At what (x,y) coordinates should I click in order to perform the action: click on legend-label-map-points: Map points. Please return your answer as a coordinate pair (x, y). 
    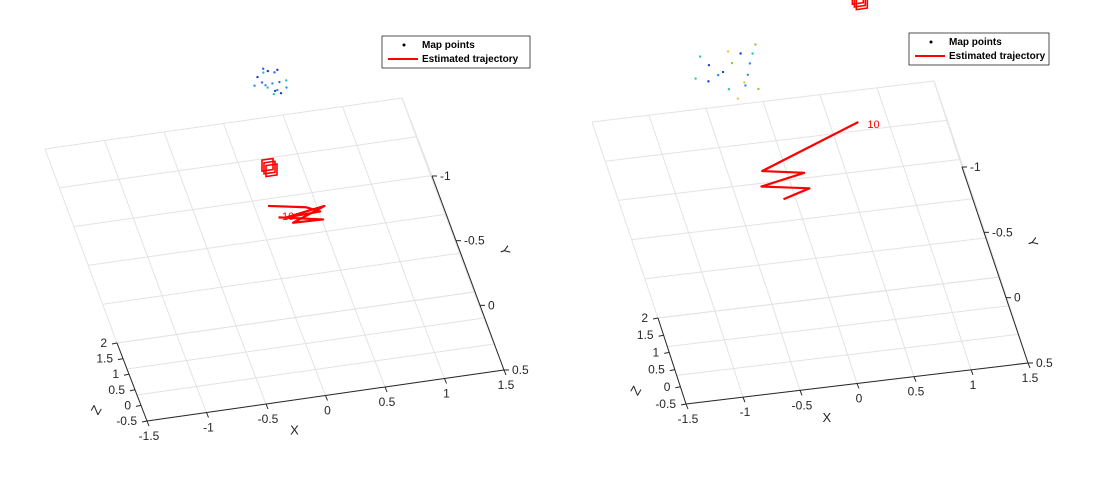
    Looking at the image, I should click on (975, 42).